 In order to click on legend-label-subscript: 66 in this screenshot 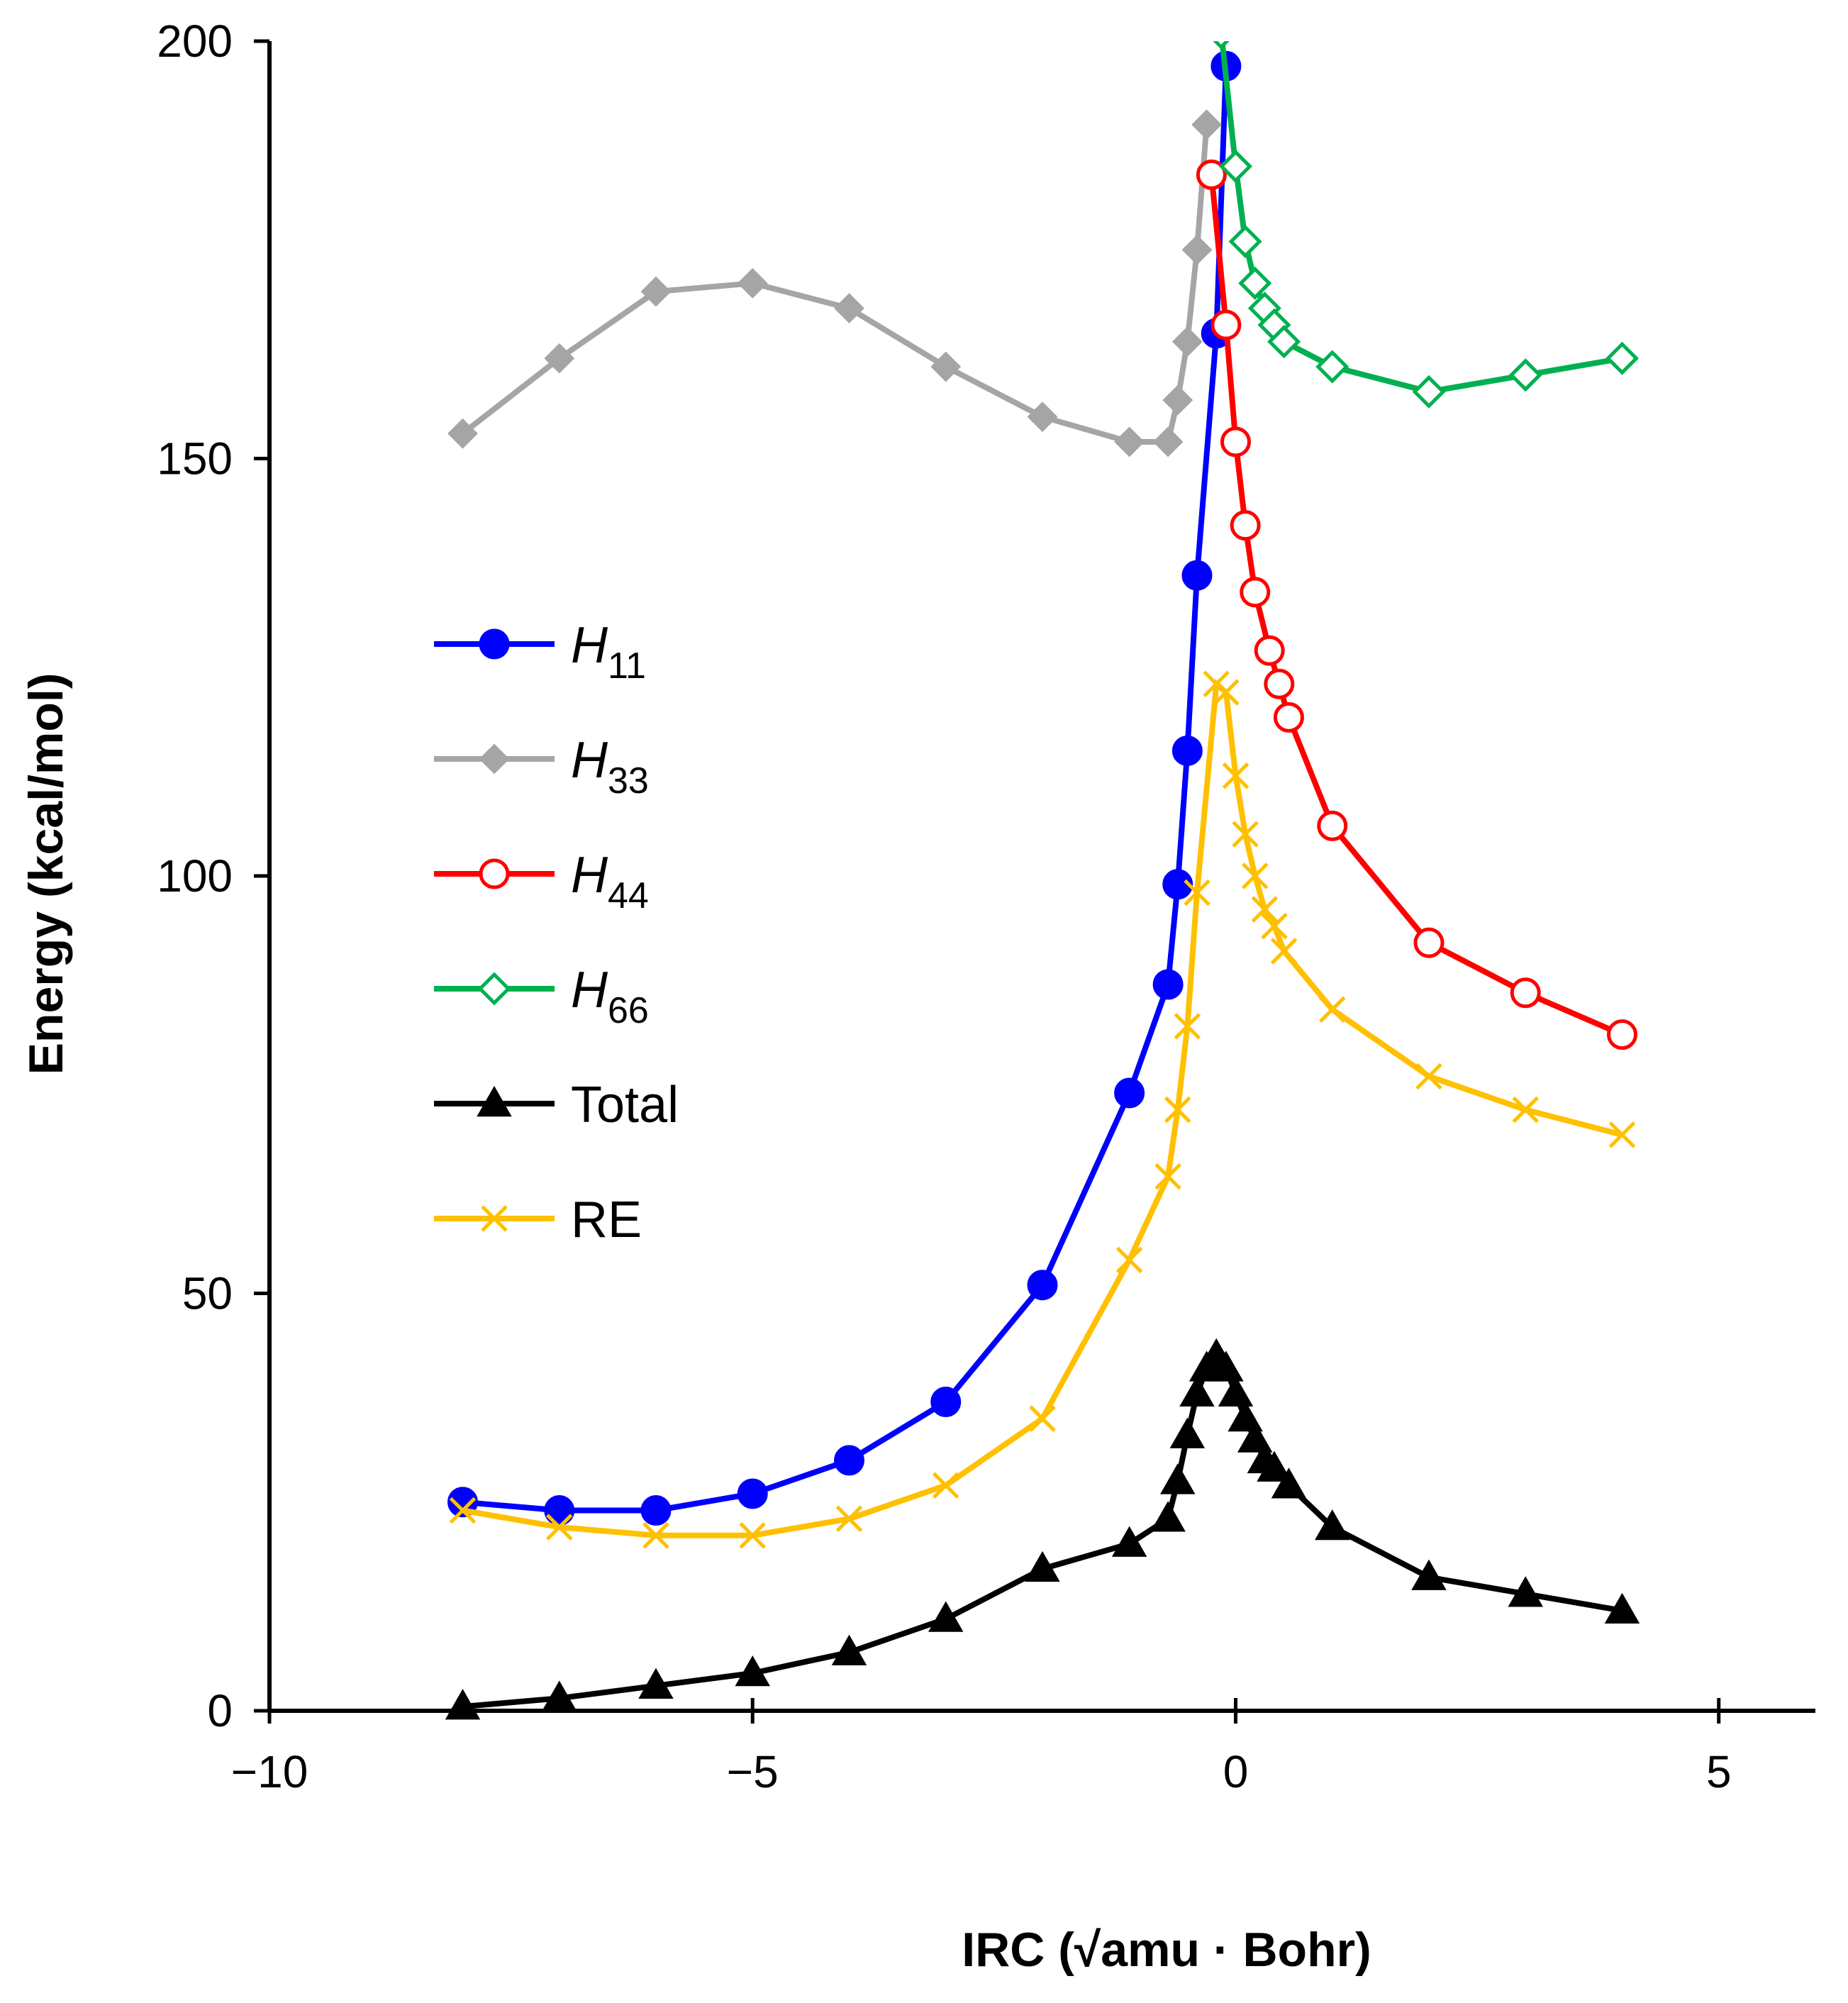, I will do `click(628, 1010)`.